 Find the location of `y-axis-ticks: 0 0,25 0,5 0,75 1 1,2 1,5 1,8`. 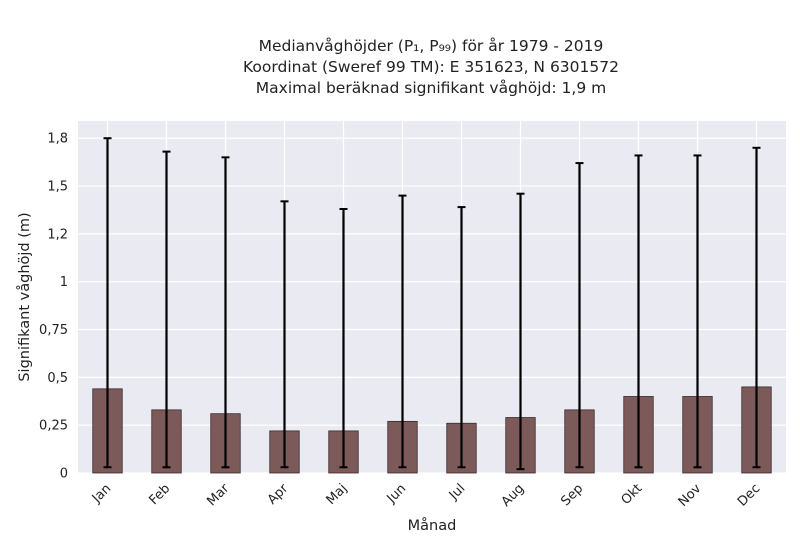

y-axis-ticks: 0 0,25 0,5 0,75 1 1,2 1,5 1,8 is located at coordinates (53, 307).